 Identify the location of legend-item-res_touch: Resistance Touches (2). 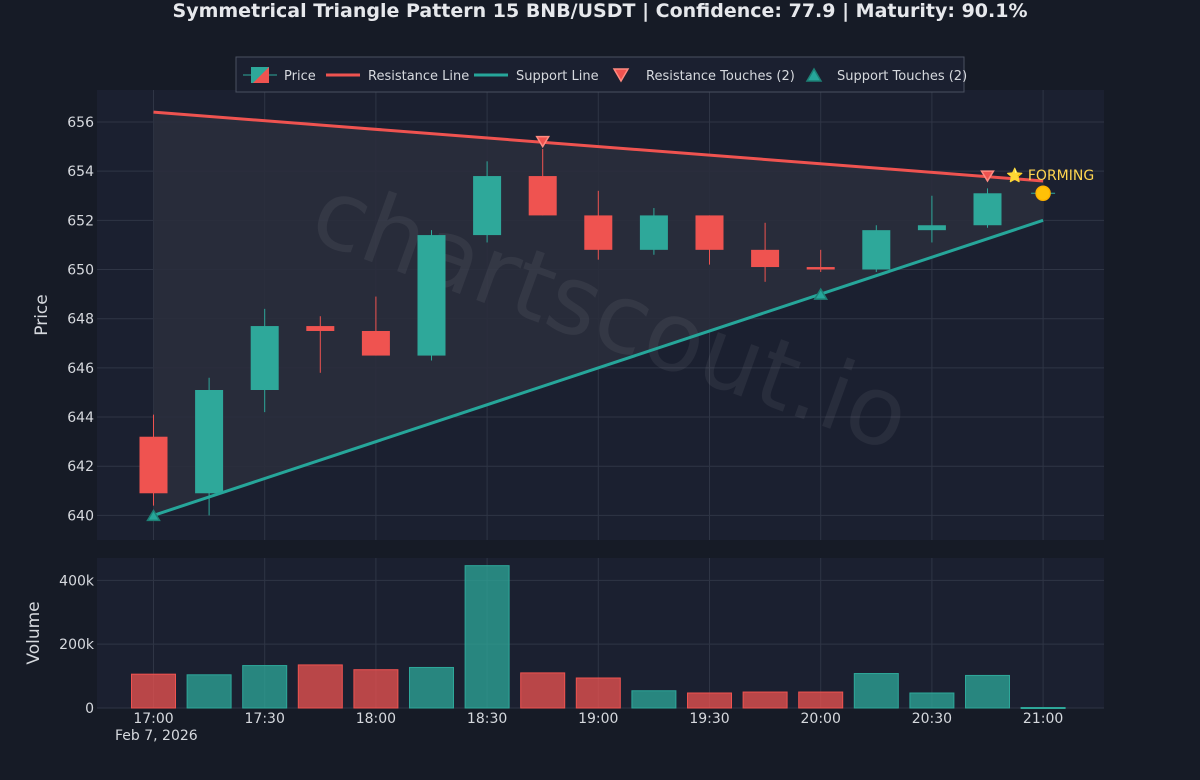
(703, 76).